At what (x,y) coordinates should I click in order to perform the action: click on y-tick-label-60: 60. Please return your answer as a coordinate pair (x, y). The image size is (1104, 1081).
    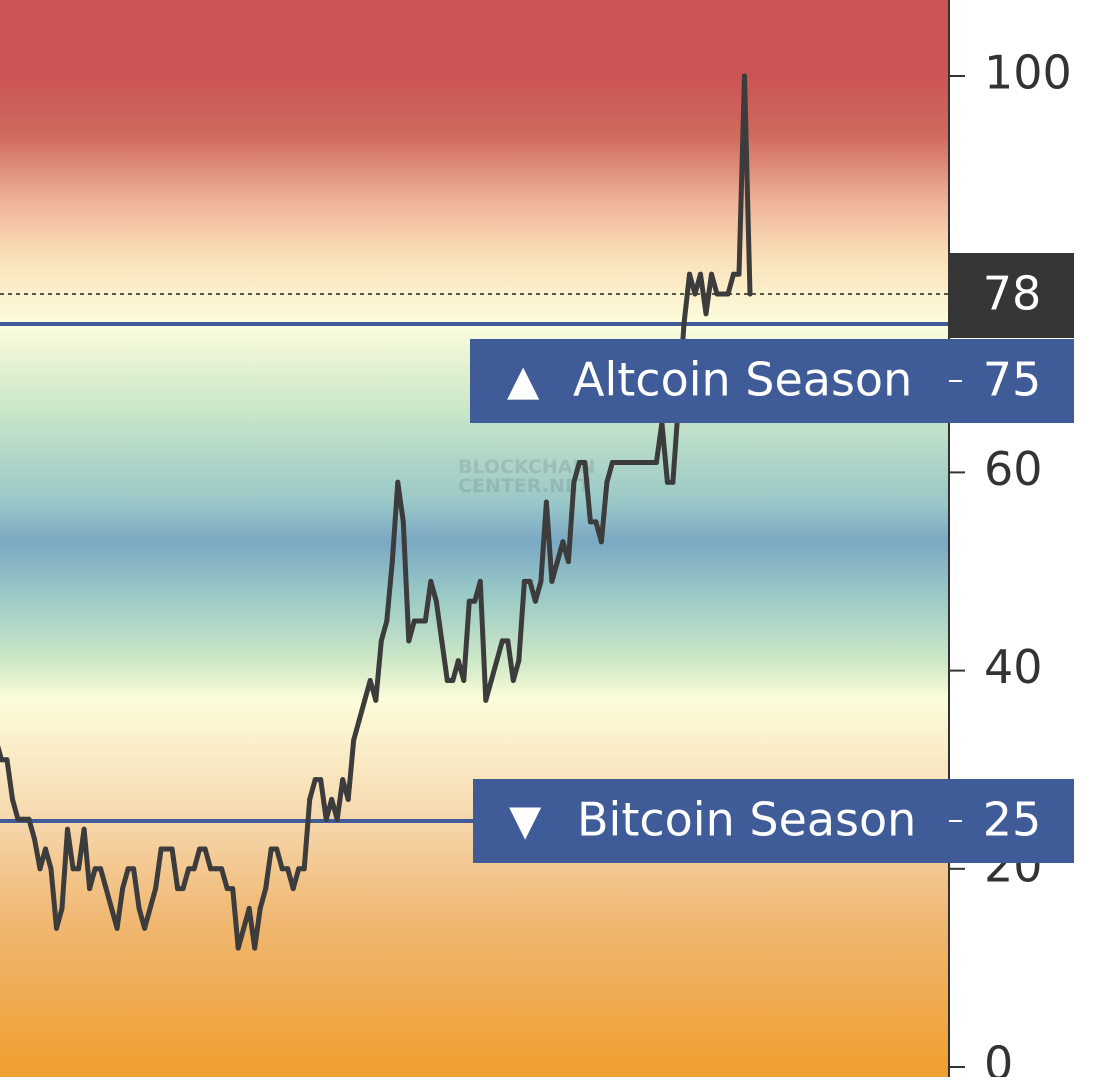
    Looking at the image, I should click on (1013, 469).